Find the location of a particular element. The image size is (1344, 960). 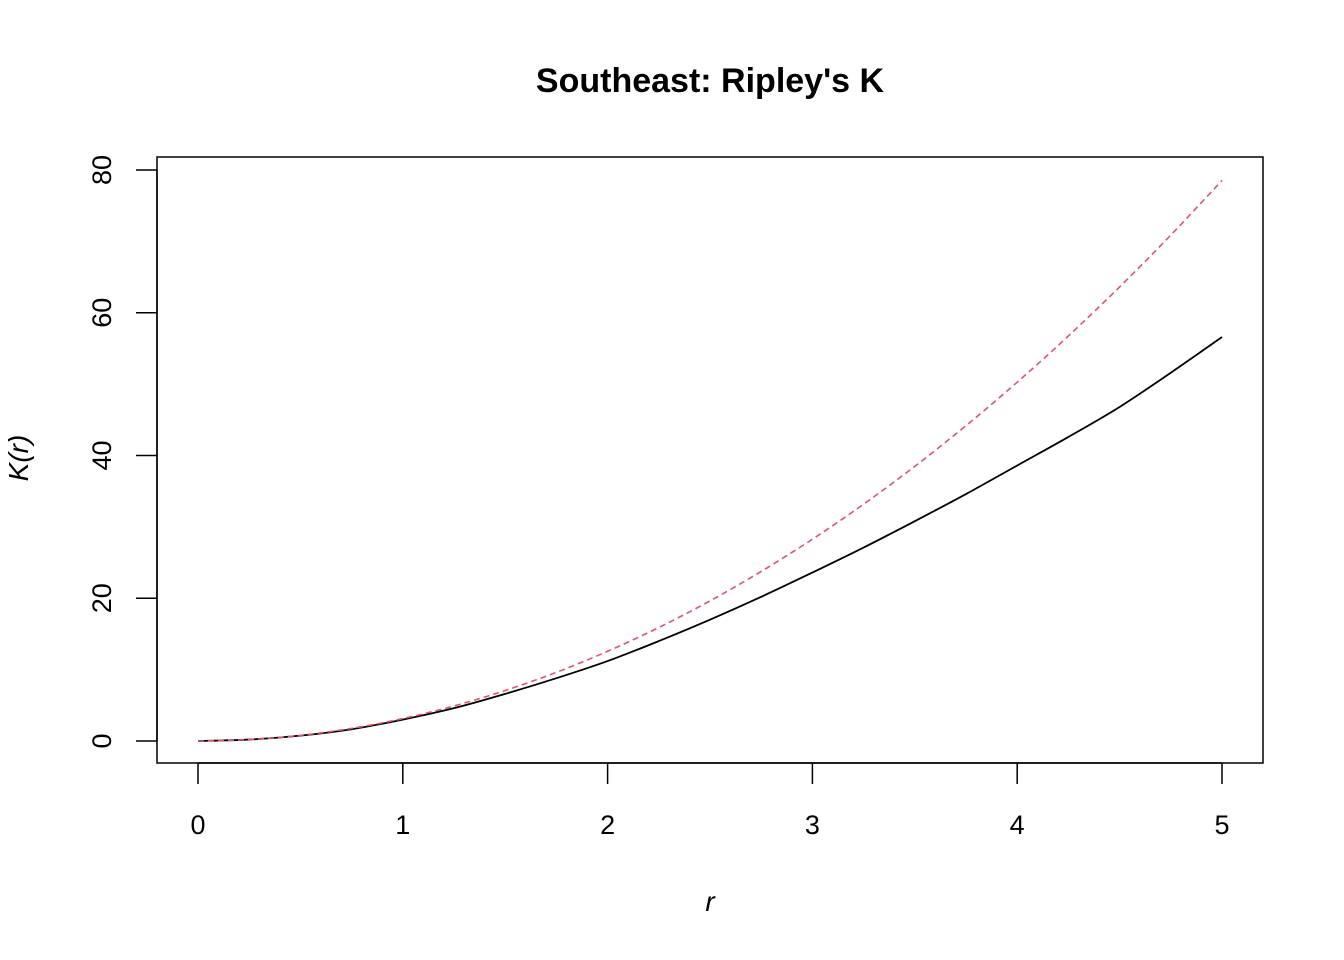

x-tick-label: 0 is located at coordinates (197, 825).